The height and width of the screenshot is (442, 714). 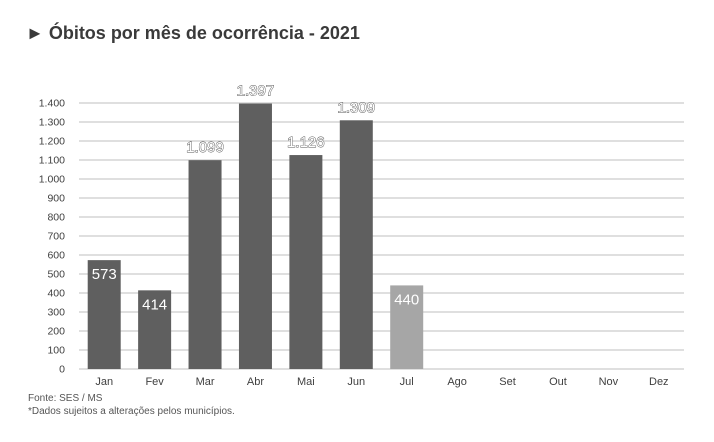 What do you see at coordinates (56, 332) in the screenshot?
I see `y-tick-label: 200` at bounding box center [56, 332].